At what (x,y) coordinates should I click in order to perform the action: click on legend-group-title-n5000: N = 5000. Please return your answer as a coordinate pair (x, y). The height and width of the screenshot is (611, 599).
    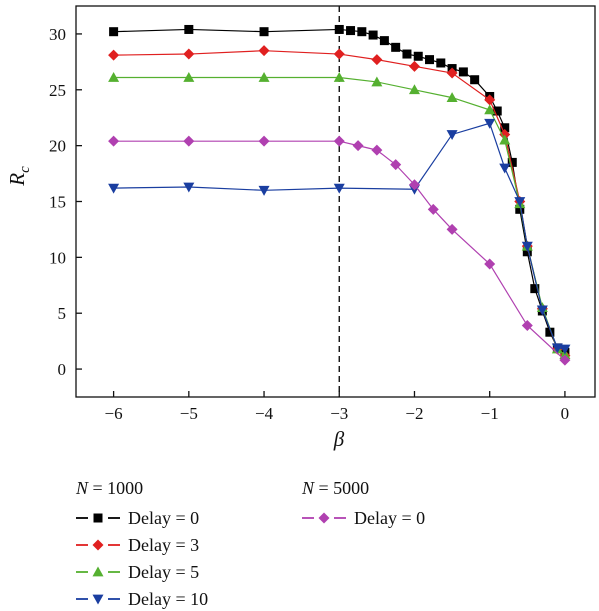
    Looking at the image, I should click on (335, 488).